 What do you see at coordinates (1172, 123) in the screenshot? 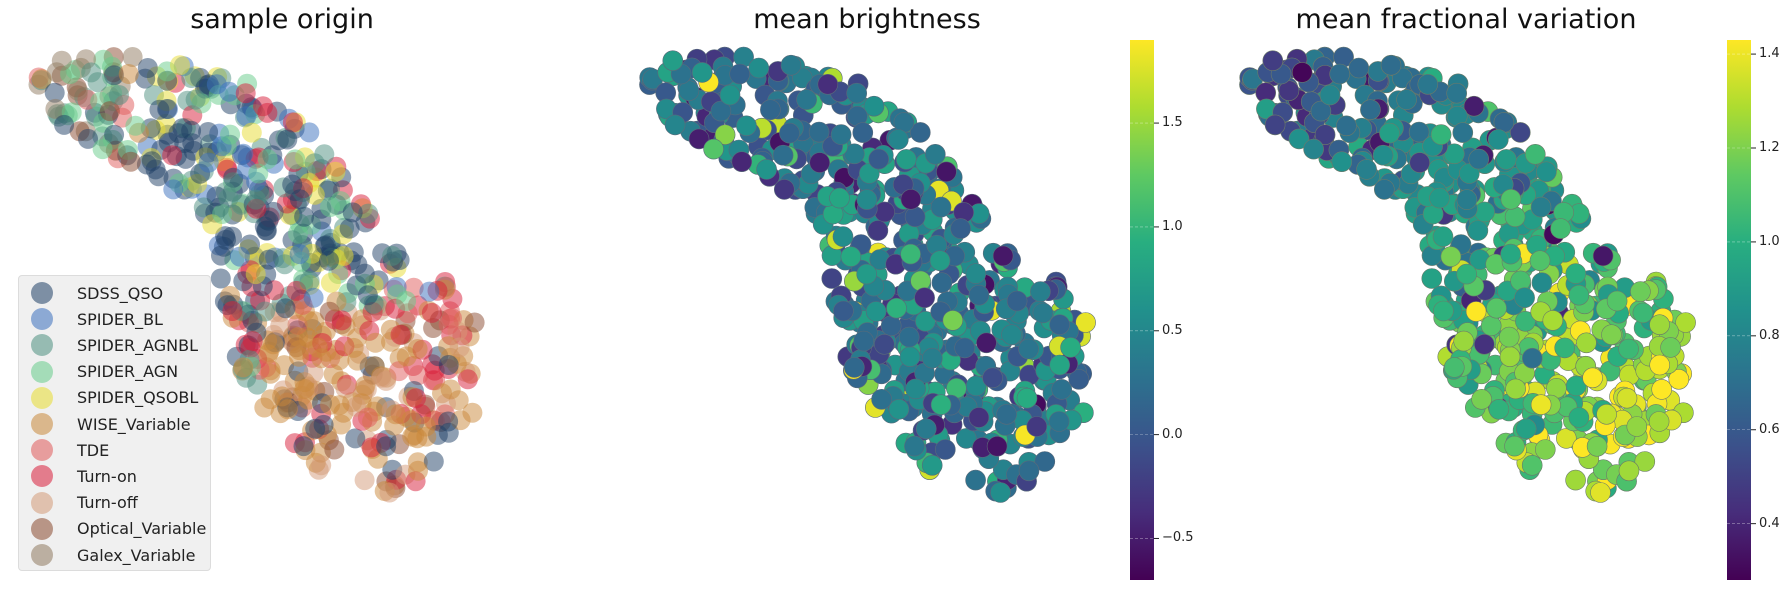
I see `colorbar-tick-label: 1.5` at bounding box center [1172, 123].